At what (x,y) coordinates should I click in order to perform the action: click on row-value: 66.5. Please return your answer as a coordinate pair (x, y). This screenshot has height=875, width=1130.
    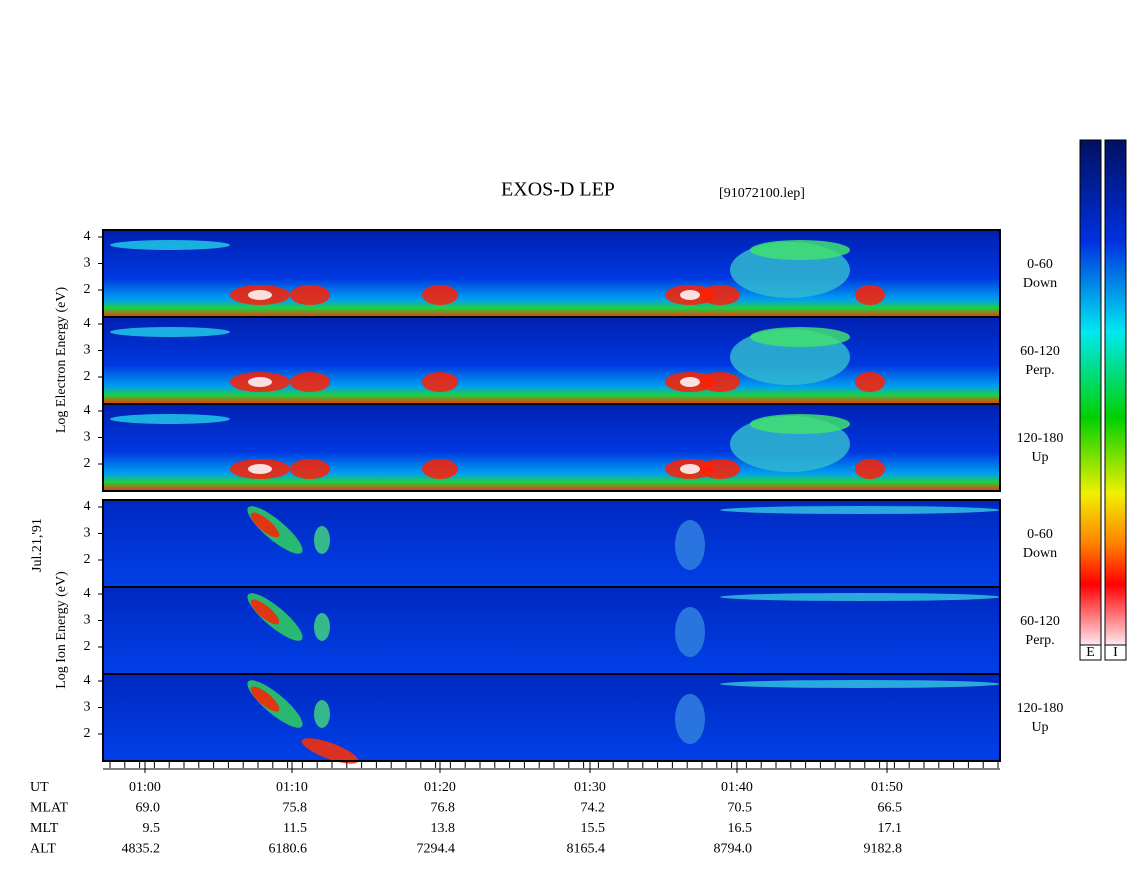
    Looking at the image, I should click on (890, 808).